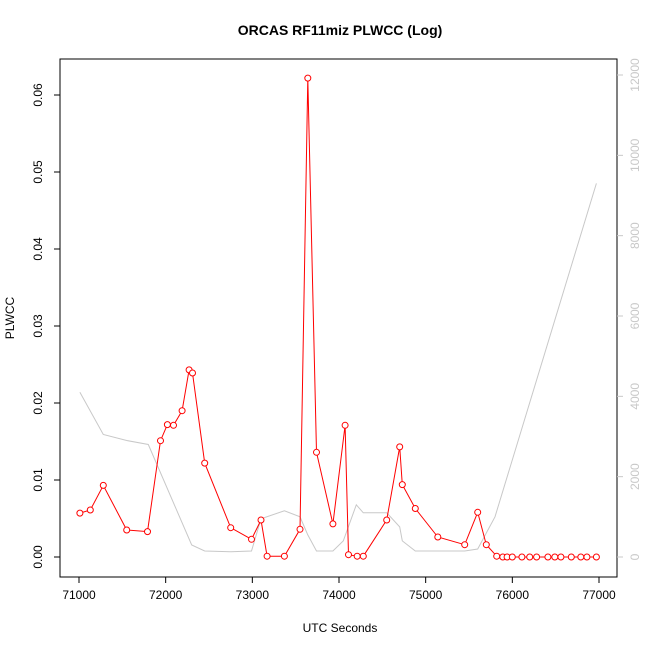 Image resolution: width=650 pixels, height=650 pixels. Describe the element at coordinates (635, 556) in the screenshot. I see `y2-tick-label: 0` at that location.